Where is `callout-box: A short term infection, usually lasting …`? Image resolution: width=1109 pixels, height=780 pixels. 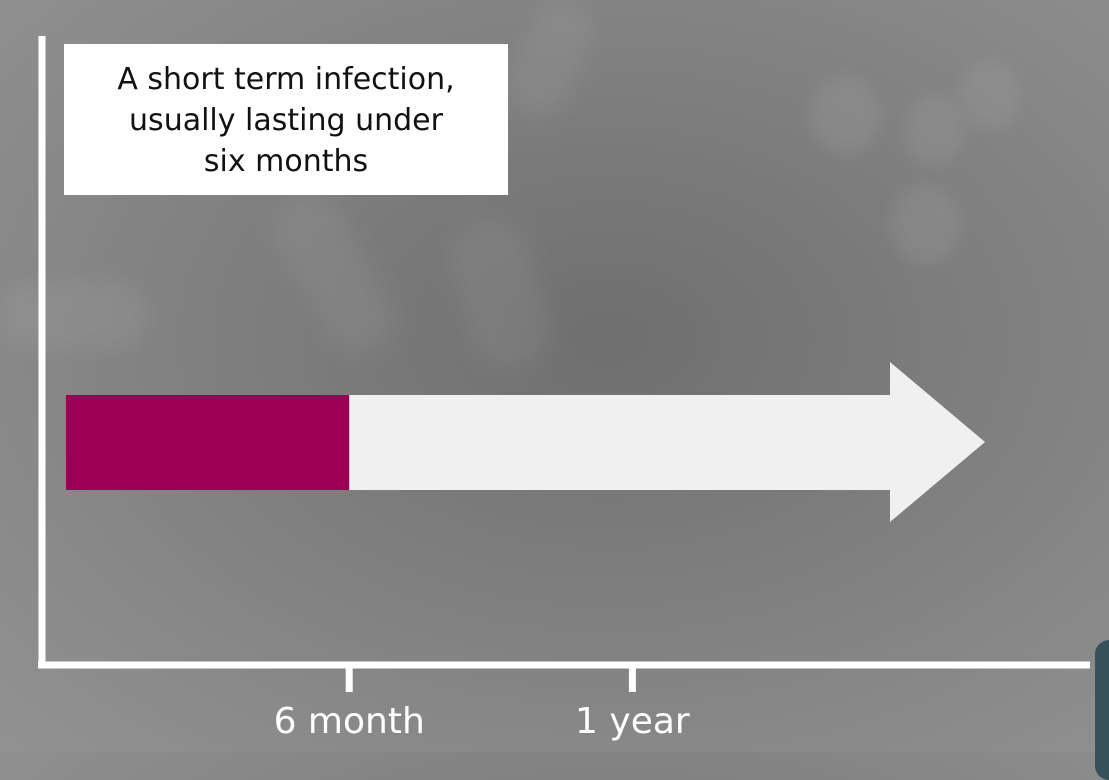 callout-box: A short term infection, usually lasting … is located at coordinates (286, 119).